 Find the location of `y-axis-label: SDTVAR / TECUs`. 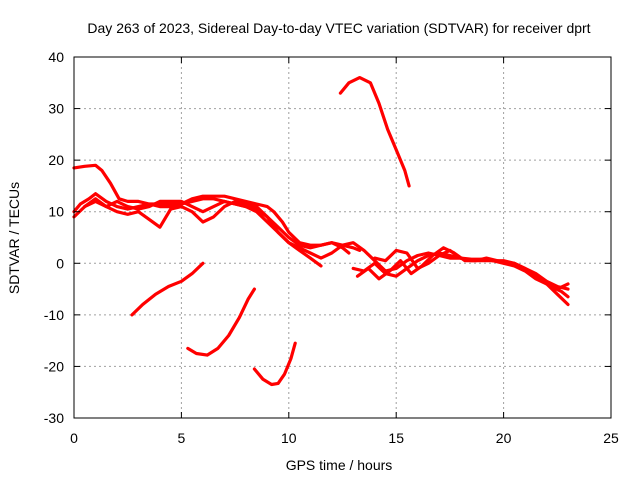

y-axis-label: SDTVAR / TECUs is located at coordinates (14, 238).